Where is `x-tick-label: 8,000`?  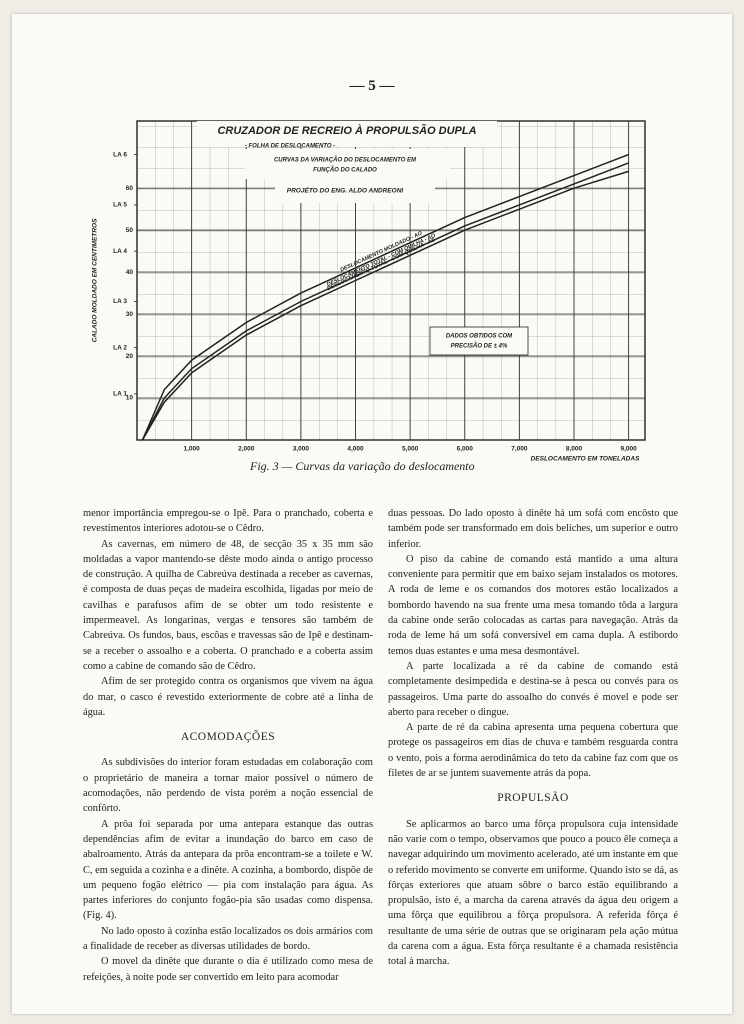 x-tick-label: 8,000 is located at coordinates (574, 449).